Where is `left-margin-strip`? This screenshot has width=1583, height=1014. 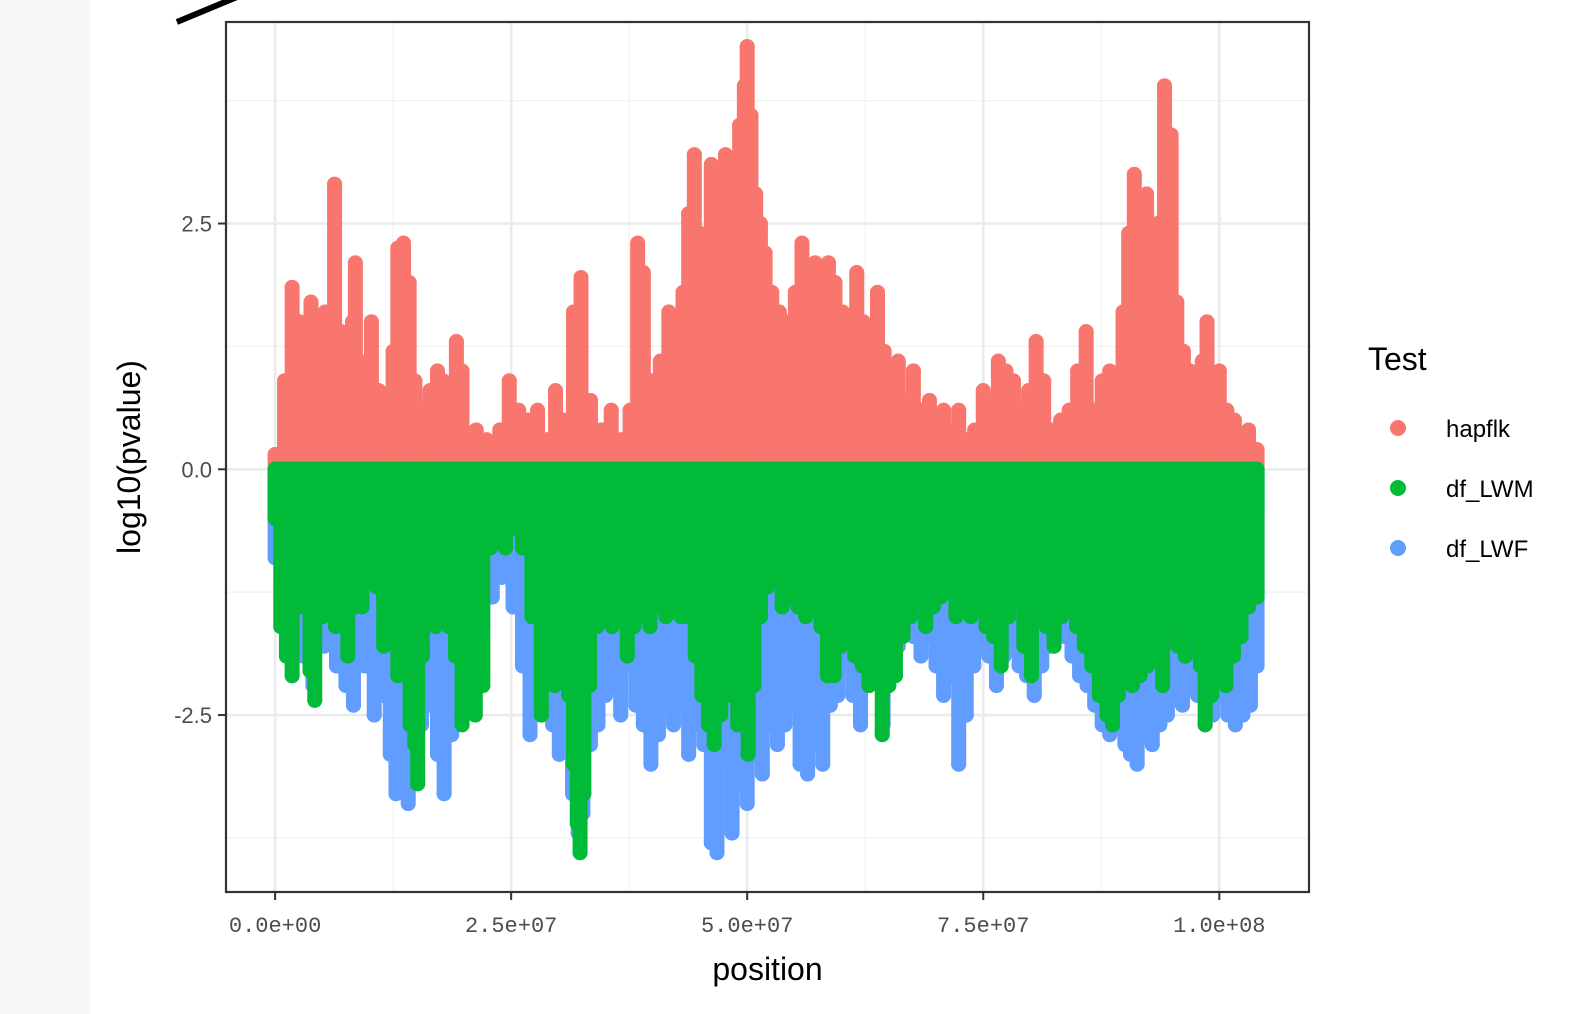
left-margin-strip is located at coordinates (45, 507).